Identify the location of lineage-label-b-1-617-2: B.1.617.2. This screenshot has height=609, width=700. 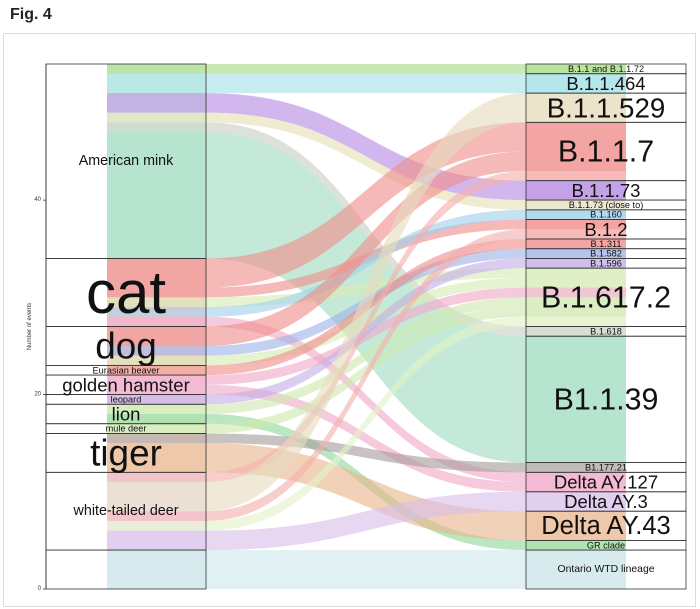
(606, 297).